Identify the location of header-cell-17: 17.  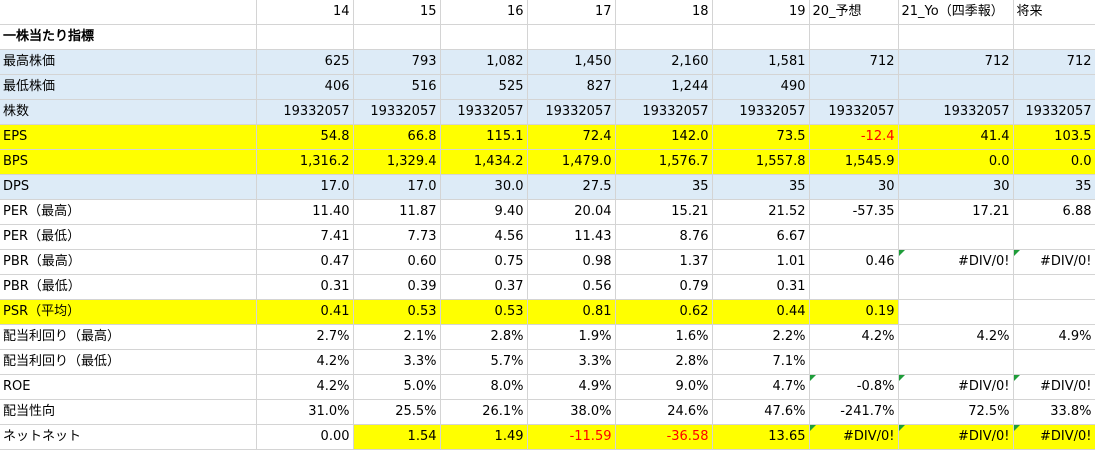
(571, 12).